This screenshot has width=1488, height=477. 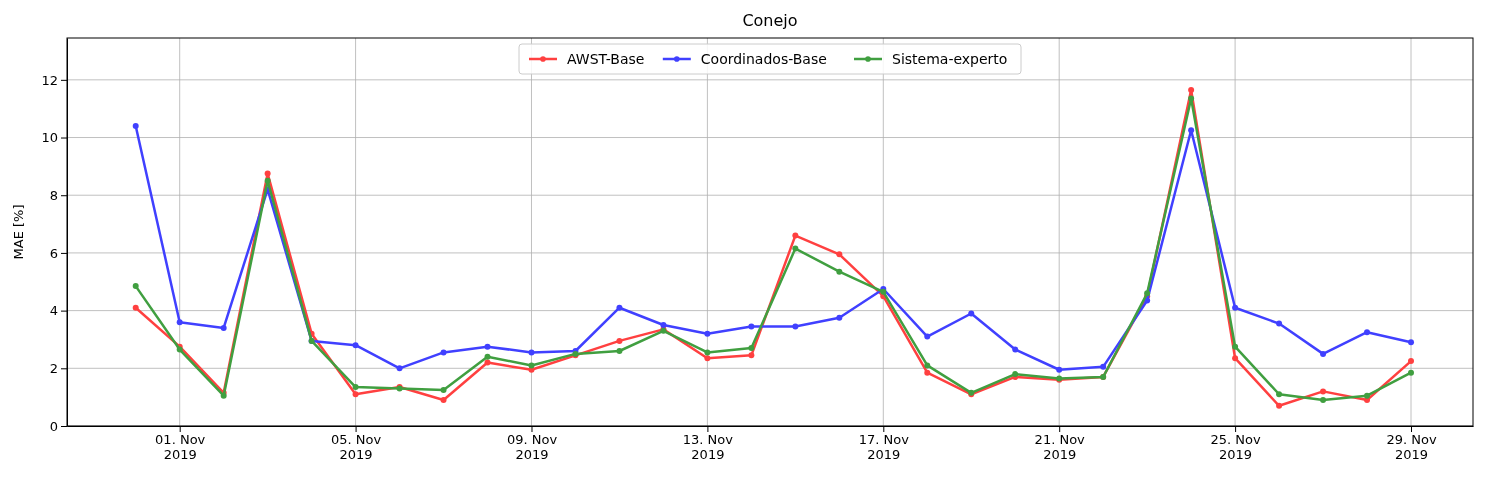 What do you see at coordinates (18, 232) in the screenshot?
I see `y-axis-title: MAE [%]` at bounding box center [18, 232].